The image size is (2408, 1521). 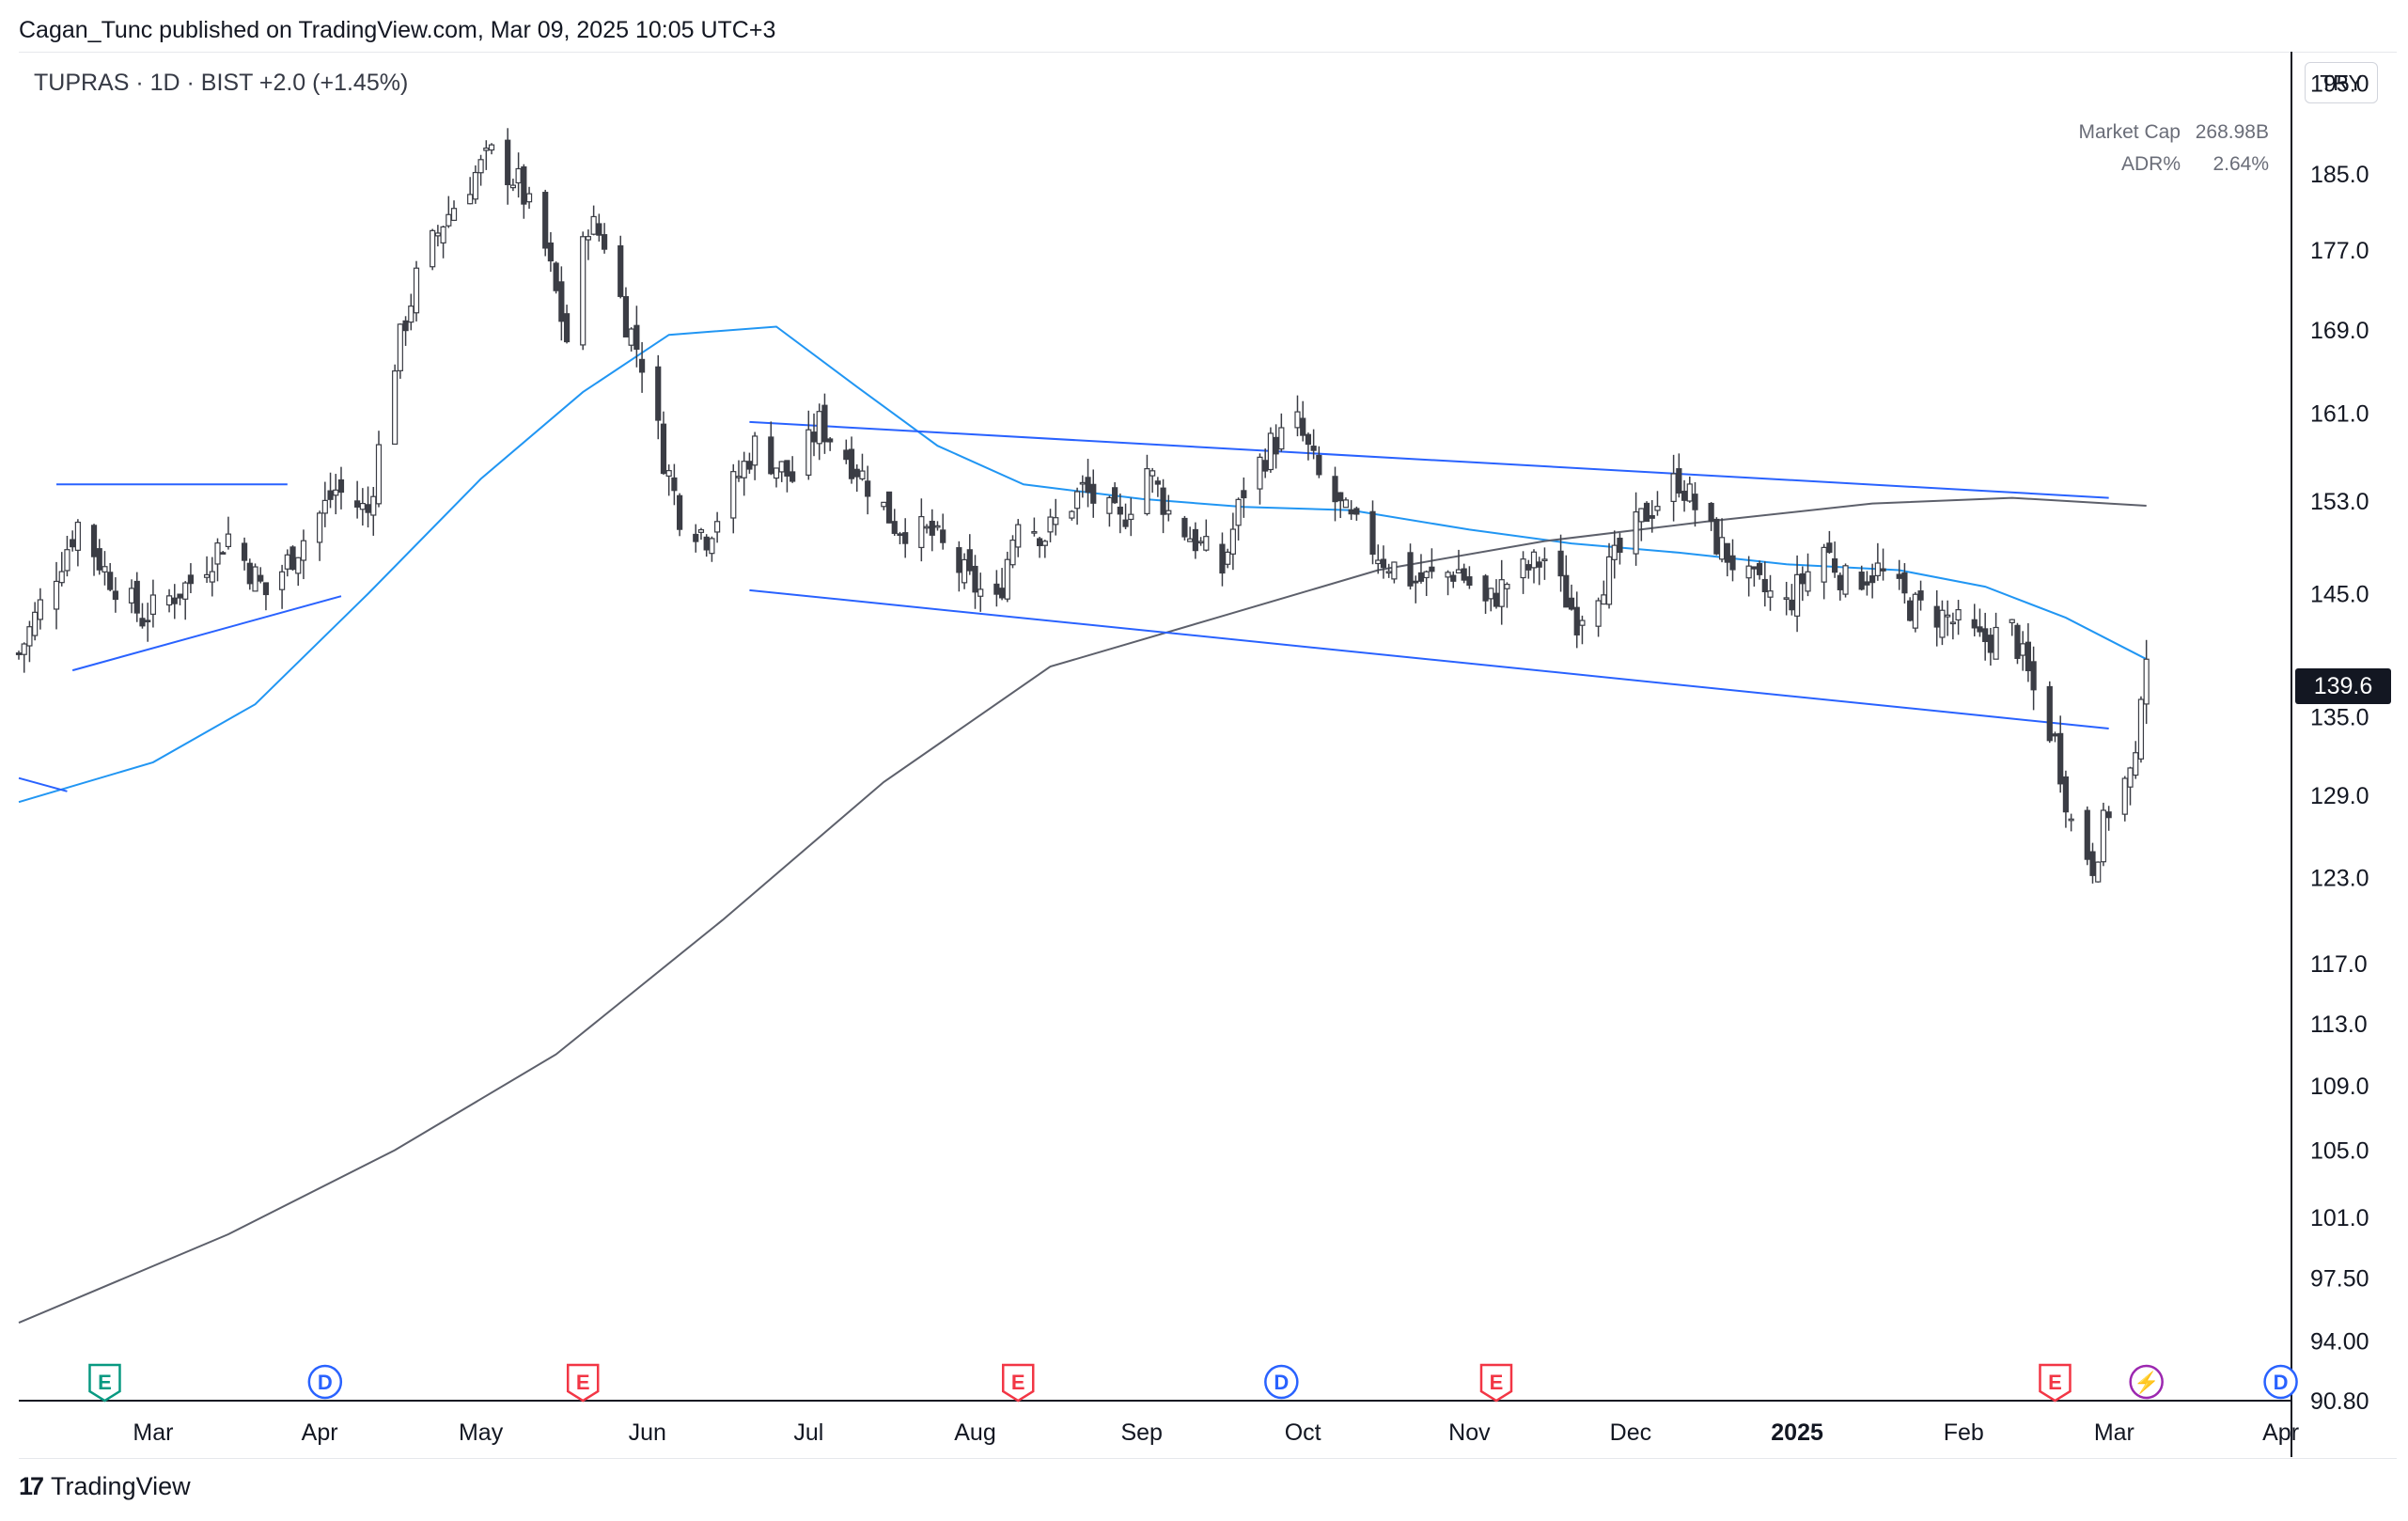 I want to click on y-tick-label: 90.80, so click(x=2339, y=1402).